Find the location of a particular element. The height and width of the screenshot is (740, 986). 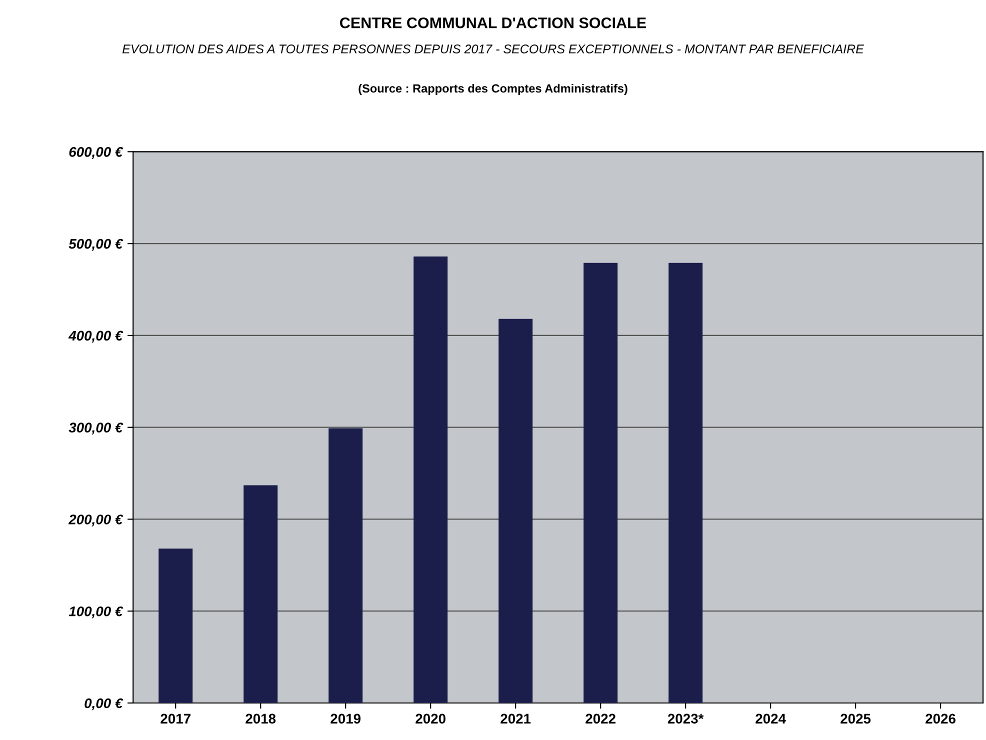

y-tick-label: 0,00 € is located at coordinates (104, 704).